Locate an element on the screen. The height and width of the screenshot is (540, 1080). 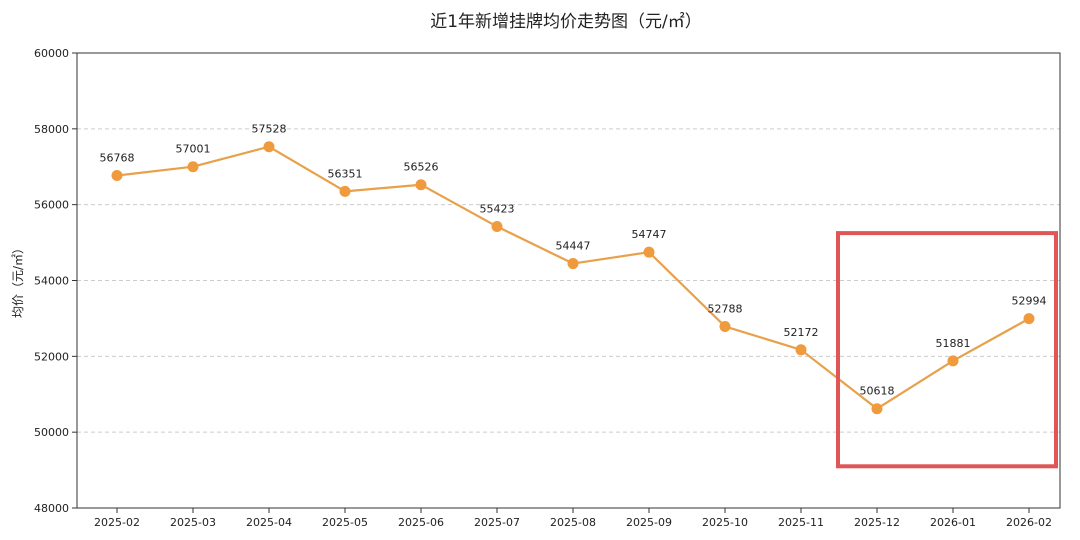
data-label: 57001 is located at coordinates (193, 149).